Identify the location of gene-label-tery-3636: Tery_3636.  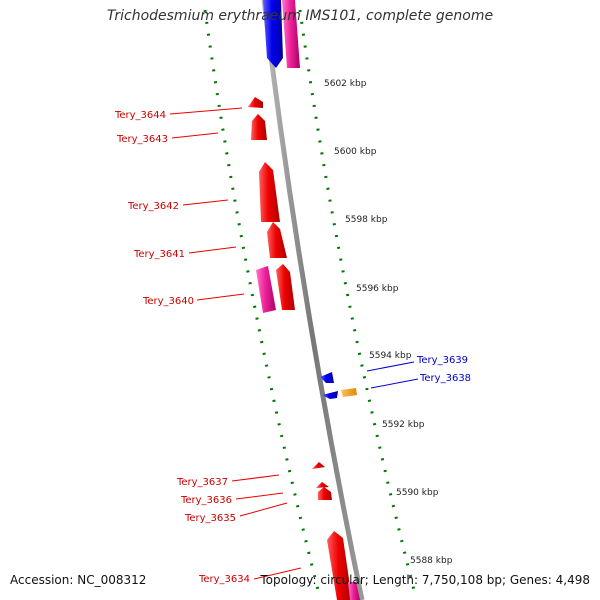
(206, 500).